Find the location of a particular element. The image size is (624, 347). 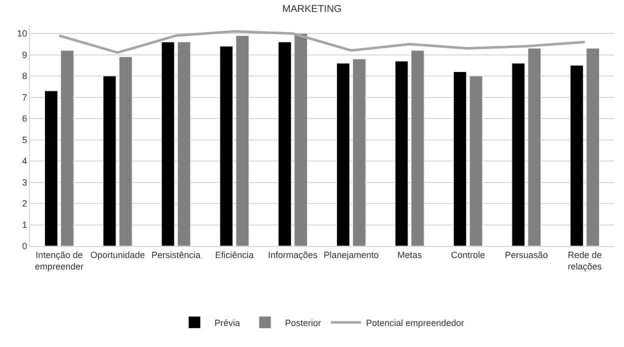

x-tick-label: Metas is located at coordinates (409, 255).